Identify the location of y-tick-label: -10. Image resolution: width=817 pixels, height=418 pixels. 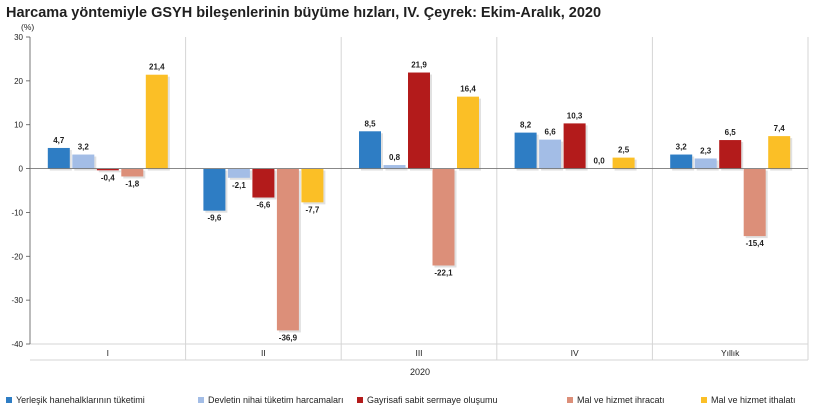
(17, 212).